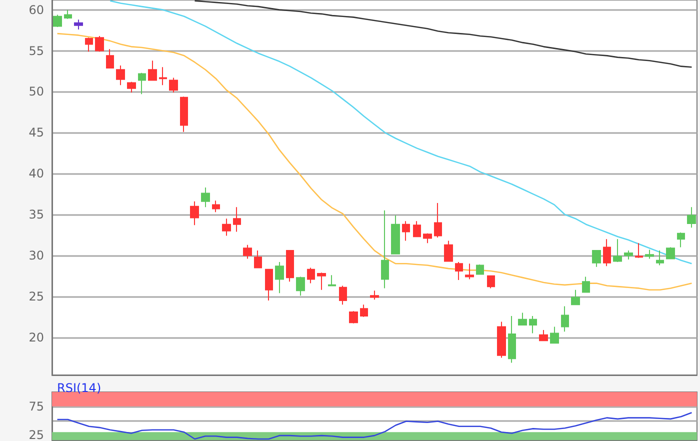 The image size is (700, 441). Describe the element at coordinates (36, 173) in the screenshot. I see `y-tick-label: 40` at that location.